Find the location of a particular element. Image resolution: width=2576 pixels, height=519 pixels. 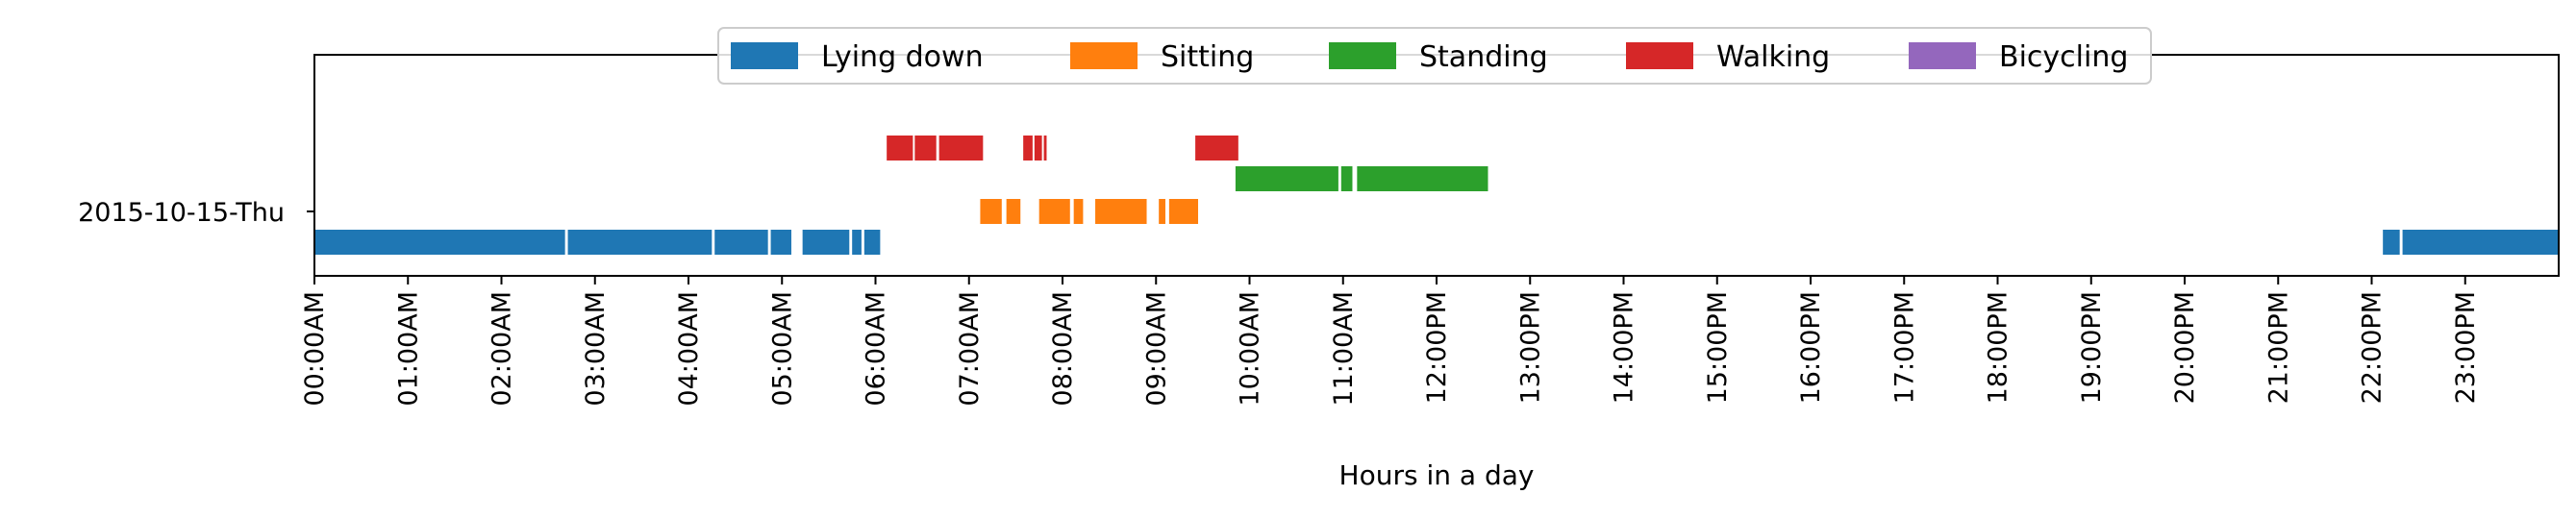

x-tick-label: 03:00AM is located at coordinates (596, 349).